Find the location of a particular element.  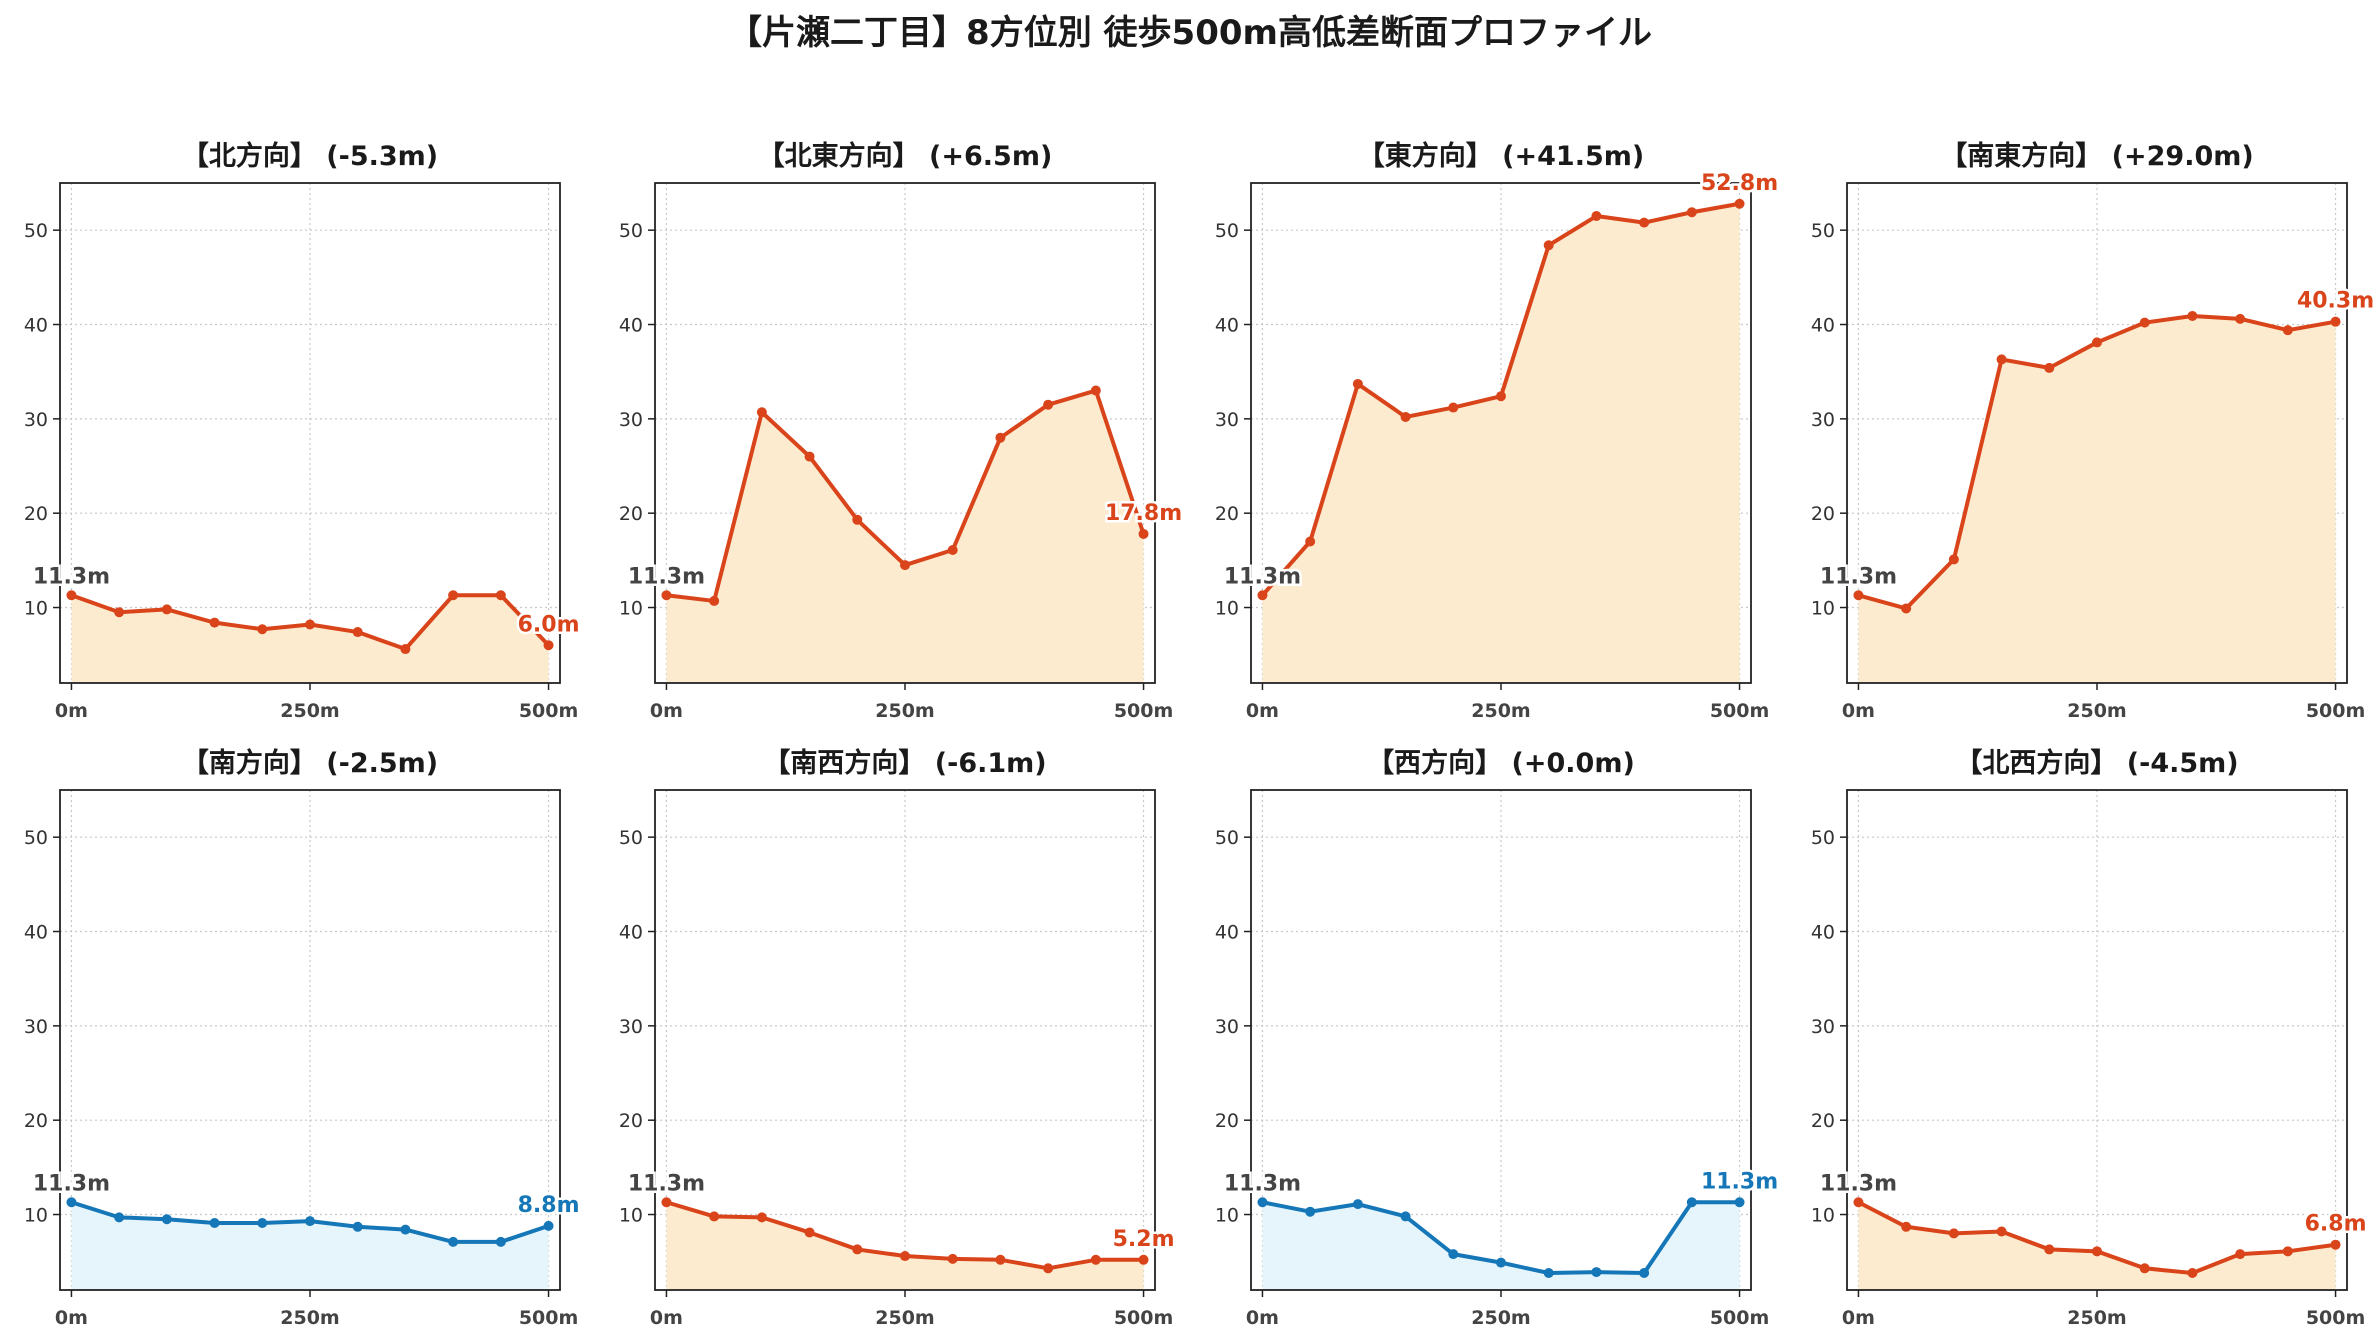

panel-title: 【北方向】 (-5.3m) is located at coordinates (310, 156).